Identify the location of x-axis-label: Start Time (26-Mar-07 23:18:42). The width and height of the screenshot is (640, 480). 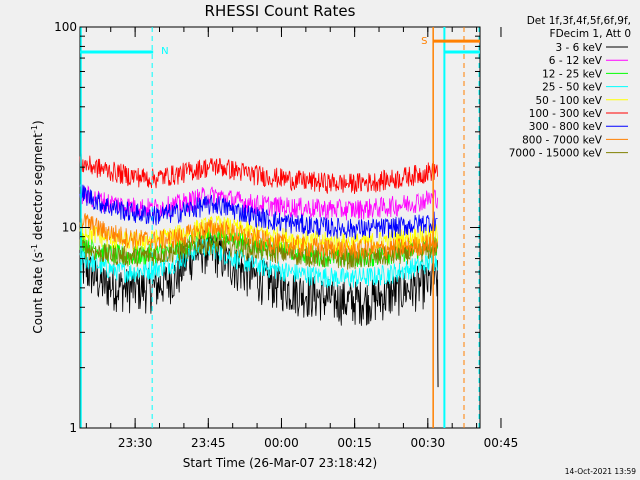
(280, 463).